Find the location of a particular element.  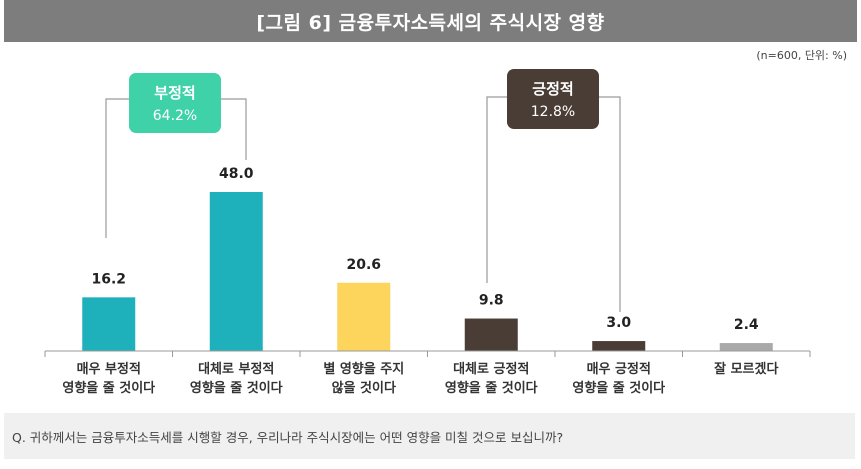

value-label: 2.4 is located at coordinates (746, 325).